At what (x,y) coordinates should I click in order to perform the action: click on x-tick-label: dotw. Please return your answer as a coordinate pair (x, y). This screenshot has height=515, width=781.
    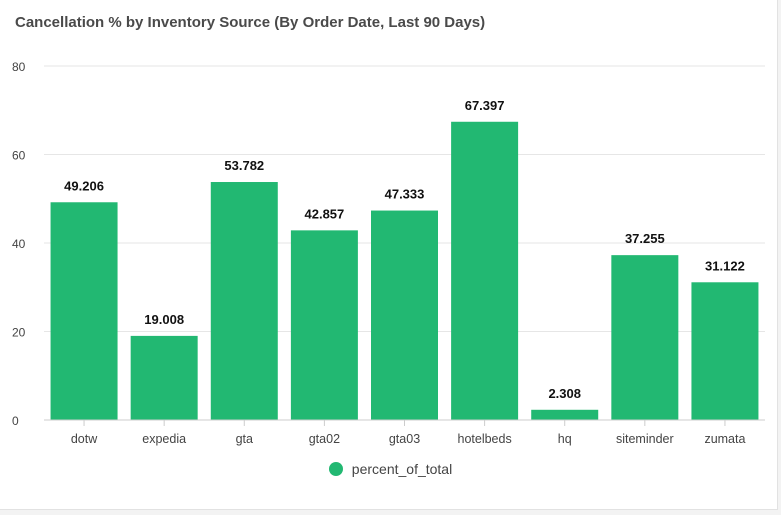
    Looking at the image, I should click on (84, 439).